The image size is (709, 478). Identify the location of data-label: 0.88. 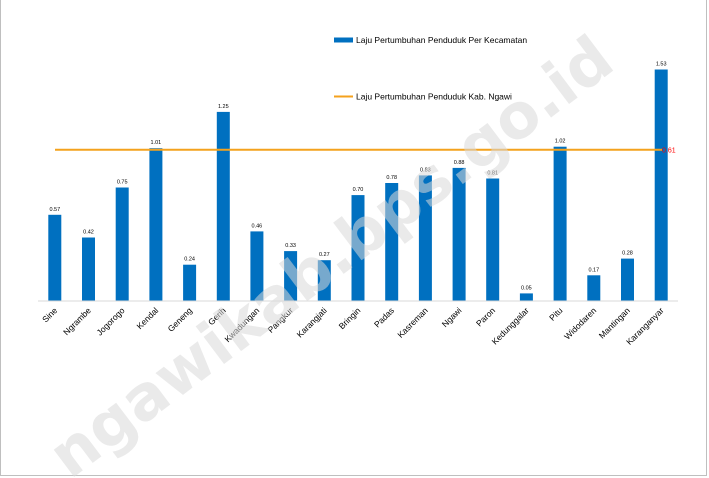
(459, 163).